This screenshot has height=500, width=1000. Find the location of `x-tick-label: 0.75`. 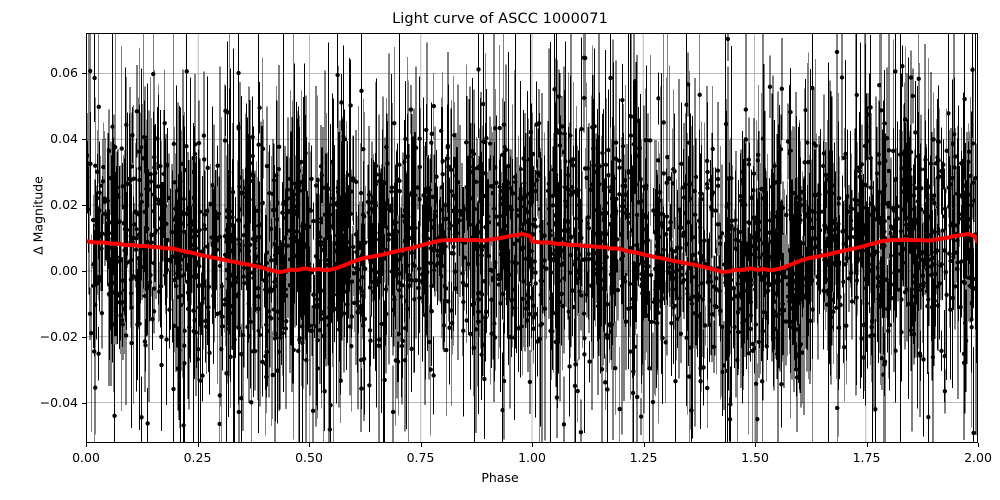

x-tick-label: 0.75 is located at coordinates (420, 457).